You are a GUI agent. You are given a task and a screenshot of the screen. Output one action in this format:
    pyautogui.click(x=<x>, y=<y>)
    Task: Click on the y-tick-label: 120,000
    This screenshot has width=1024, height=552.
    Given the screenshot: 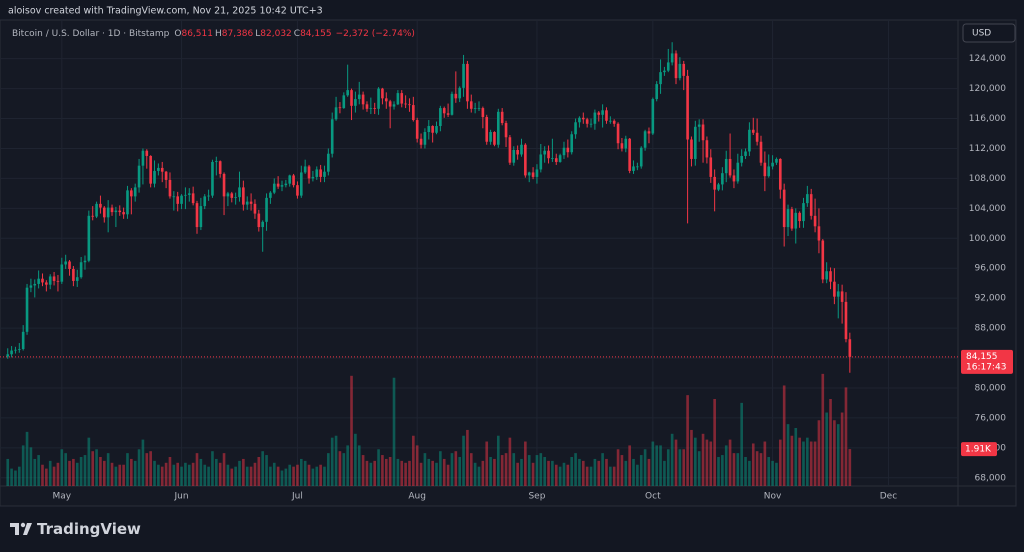 What is the action you would take?
    pyautogui.click(x=987, y=89)
    